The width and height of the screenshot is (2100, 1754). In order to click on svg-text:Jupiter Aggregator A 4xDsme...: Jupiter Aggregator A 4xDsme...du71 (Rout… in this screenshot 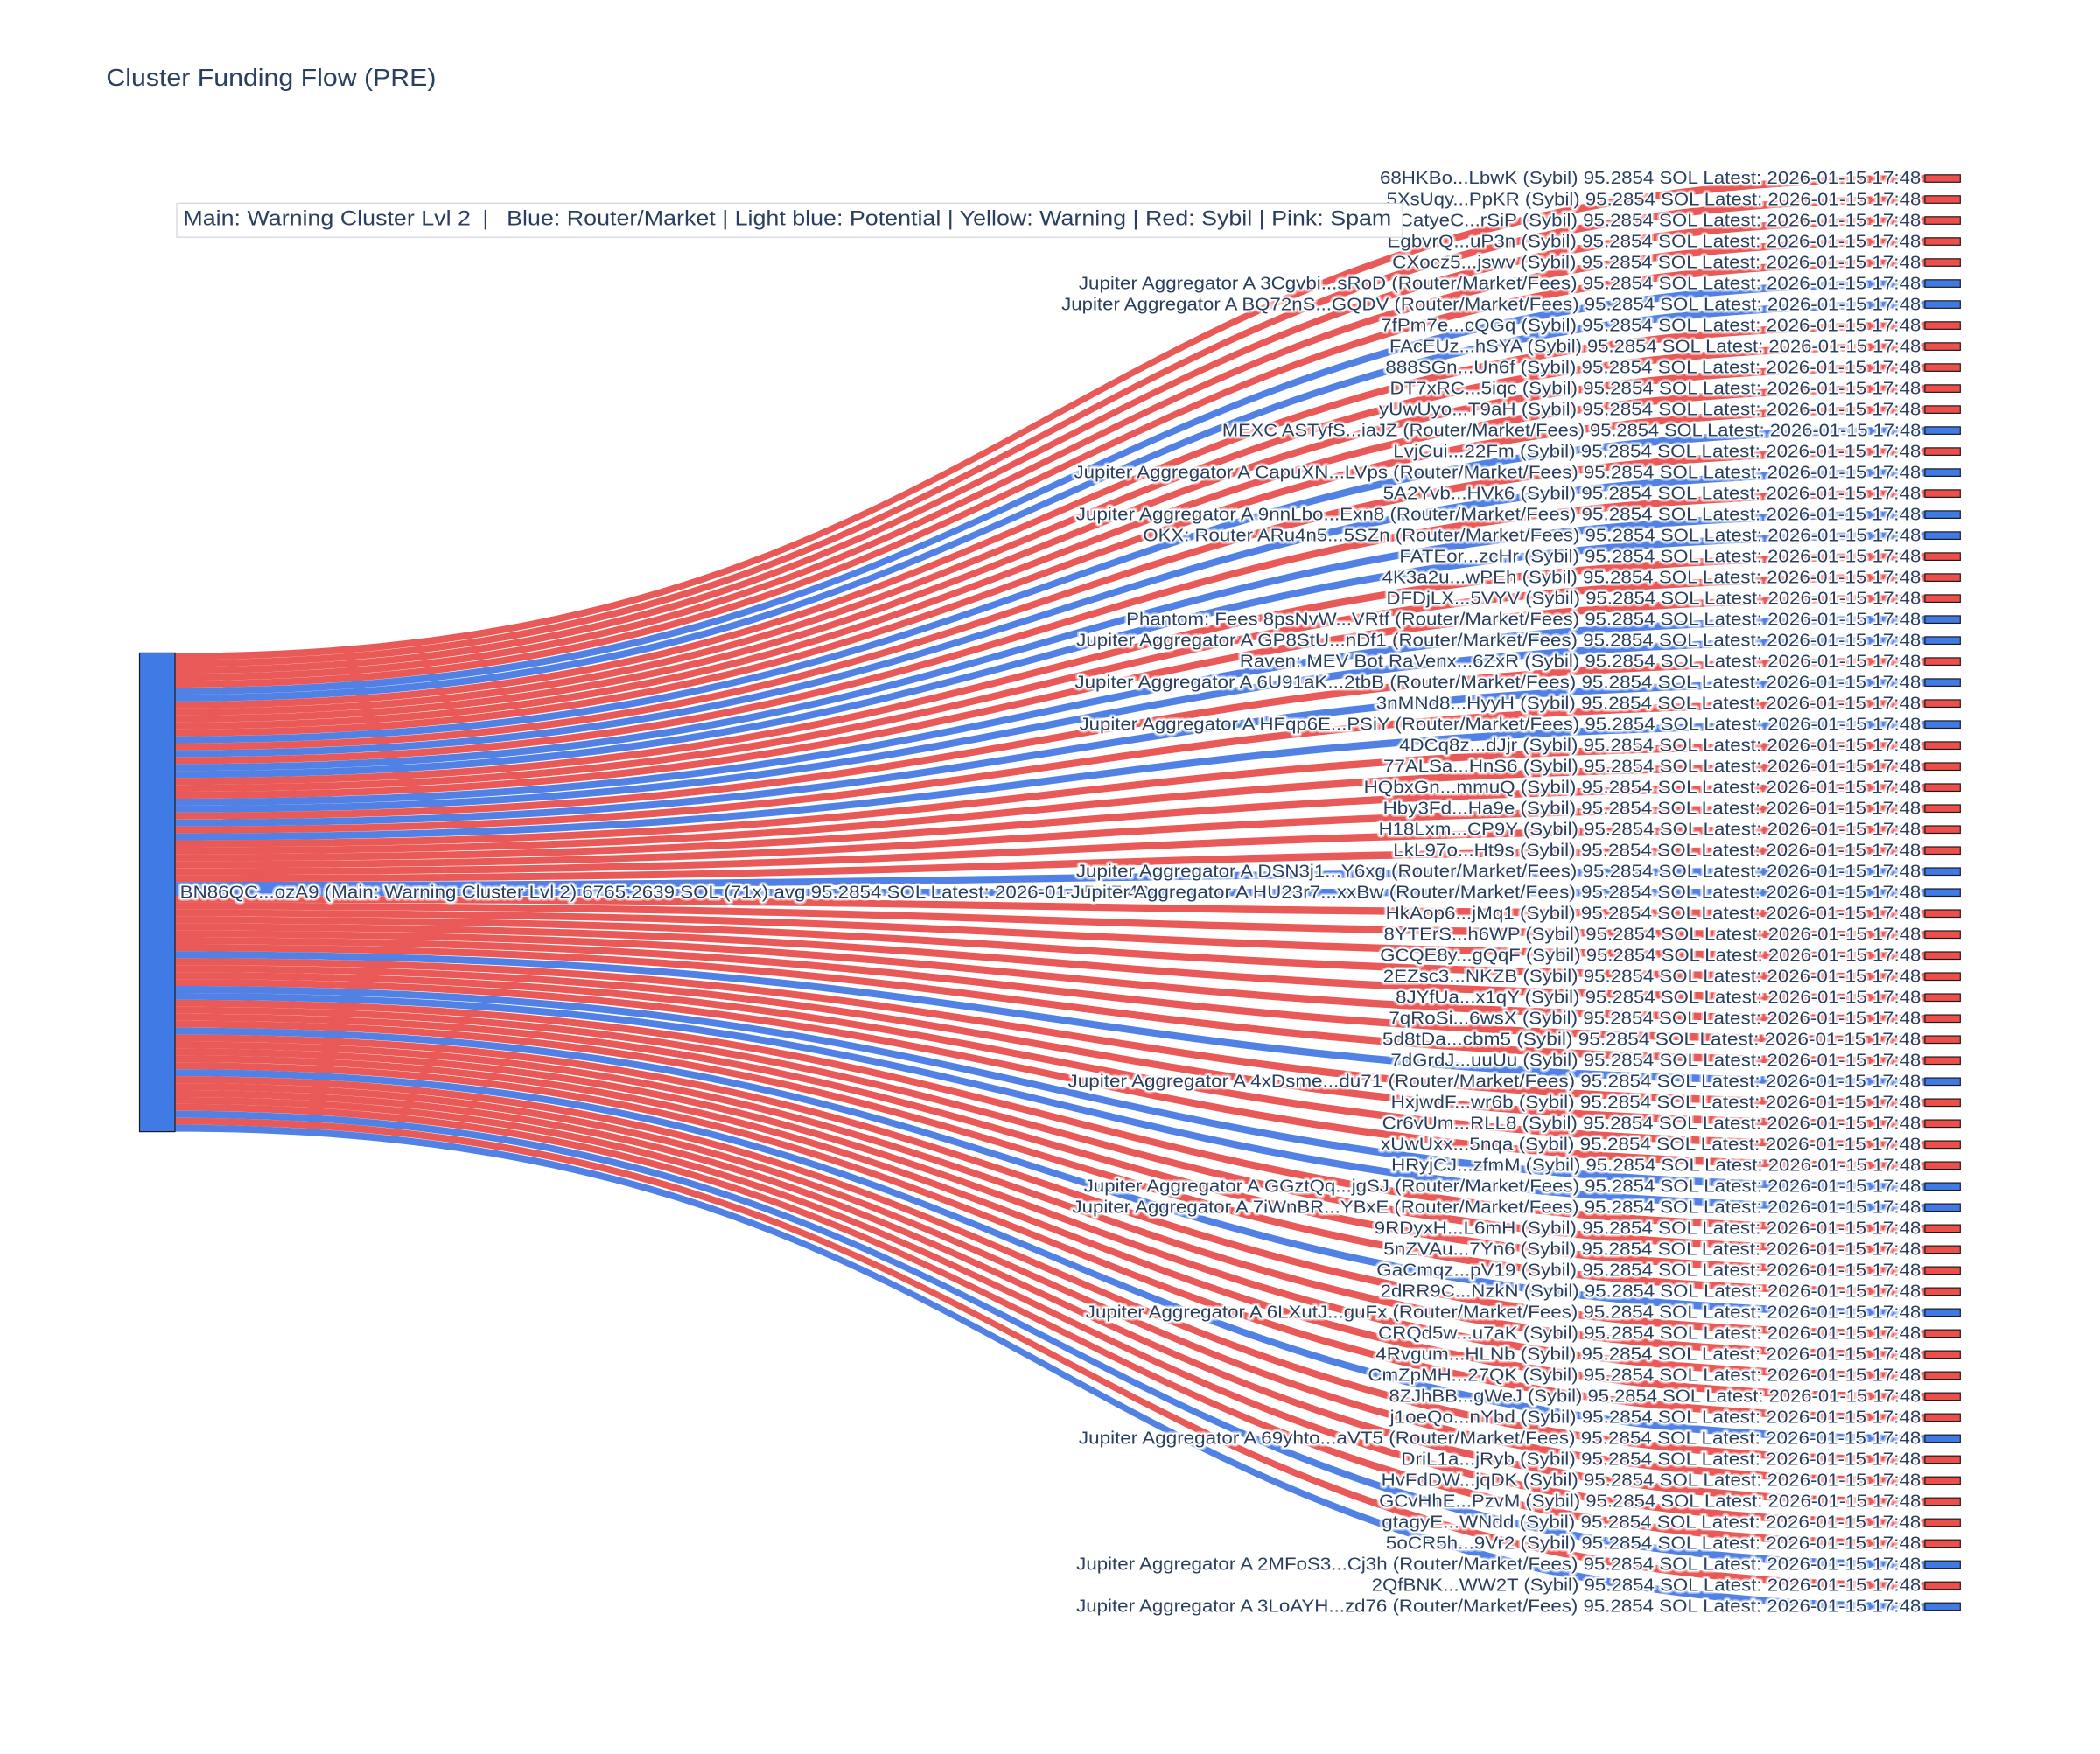, I will do `click(1495, 1082)`.